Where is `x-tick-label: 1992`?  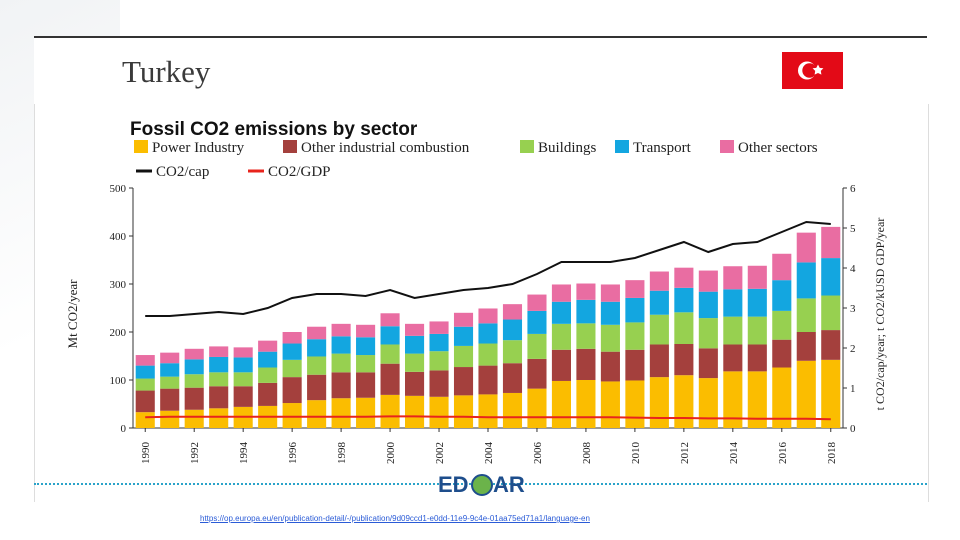
x-tick-label: 1992 is located at coordinates (195, 453).